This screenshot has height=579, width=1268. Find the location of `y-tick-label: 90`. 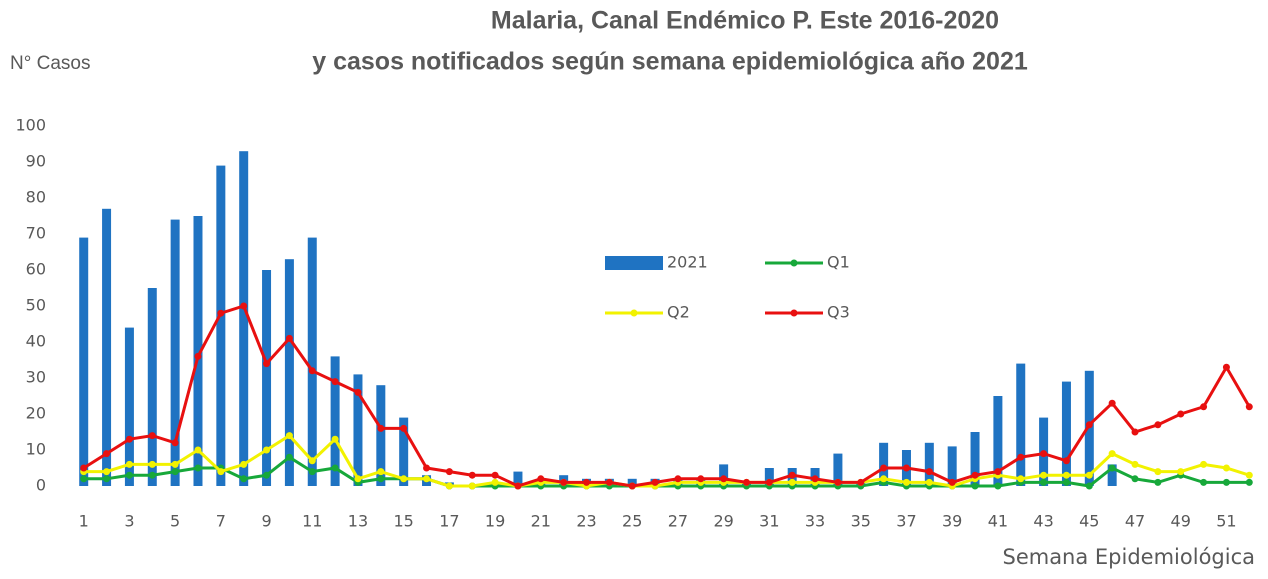

y-tick-label: 90 is located at coordinates (36, 161).